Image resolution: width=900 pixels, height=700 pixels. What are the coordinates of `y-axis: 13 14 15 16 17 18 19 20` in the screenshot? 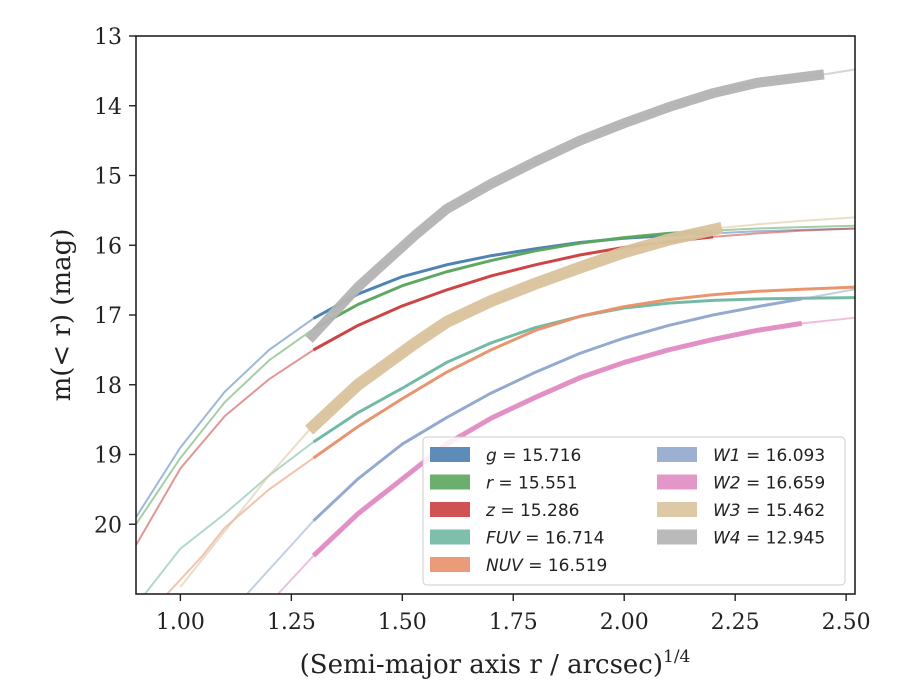 It's located at (115, 281).